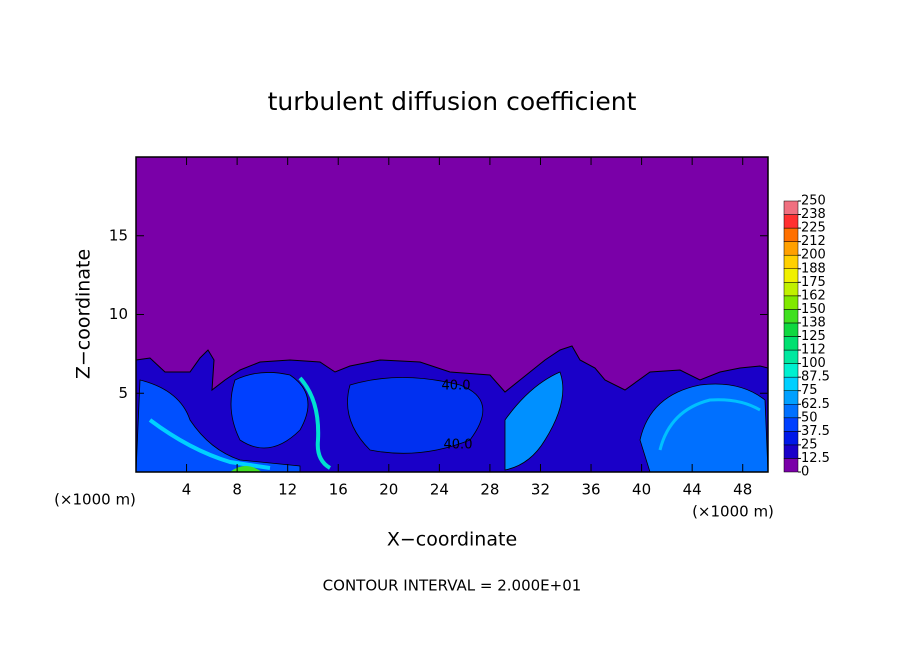 The image size is (904, 654). Describe the element at coordinates (237, 490) in the screenshot. I see `x-tick-label: 8` at that location.